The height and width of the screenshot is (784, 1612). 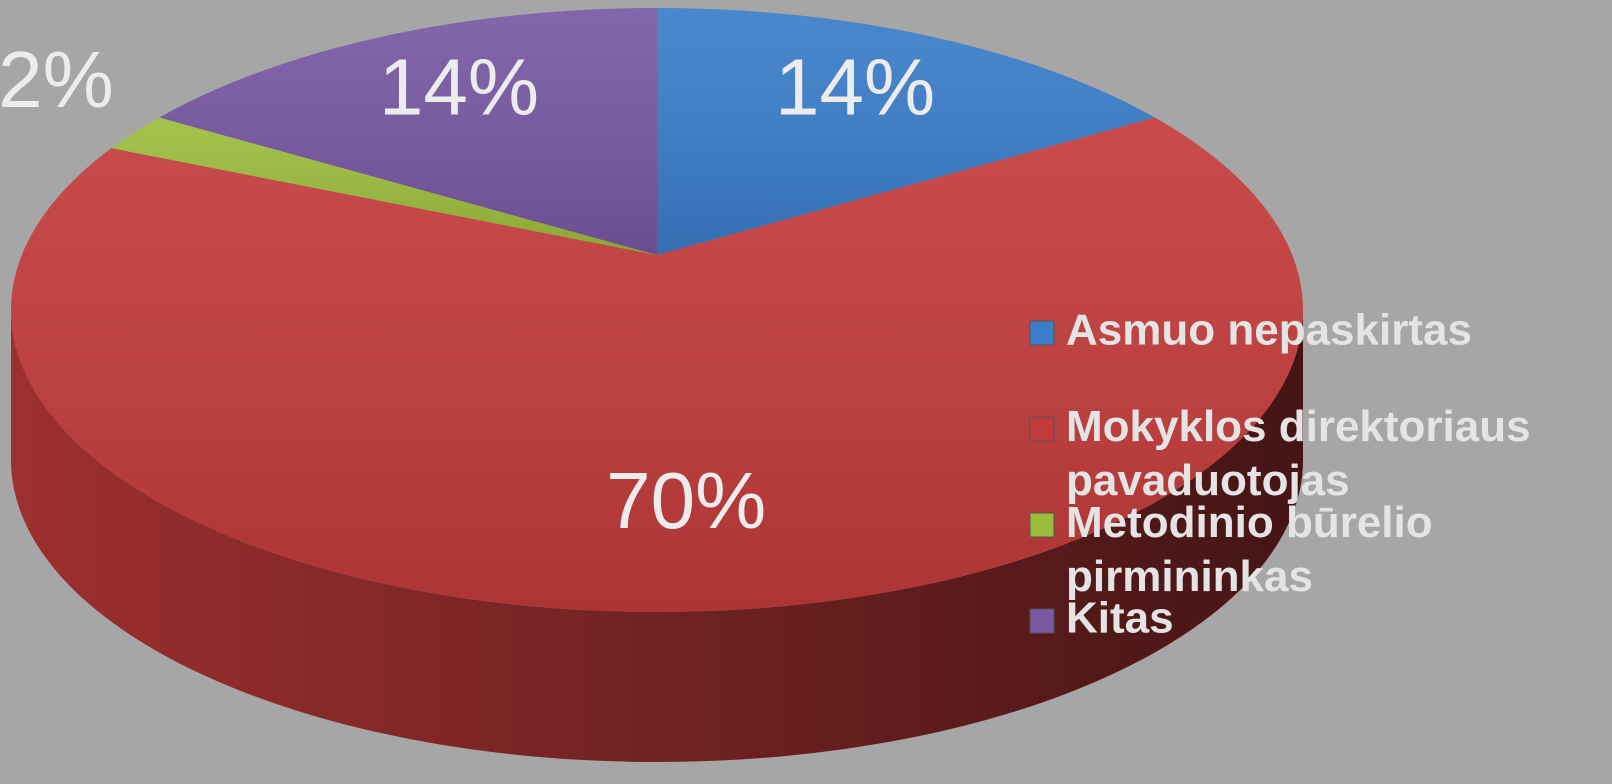 What do you see at coordinates (1304, 453) in the screenshot?
I see `legend-label: Mokyklos direktoriaus pavaduotojas` at bounding box center [1304, 453].